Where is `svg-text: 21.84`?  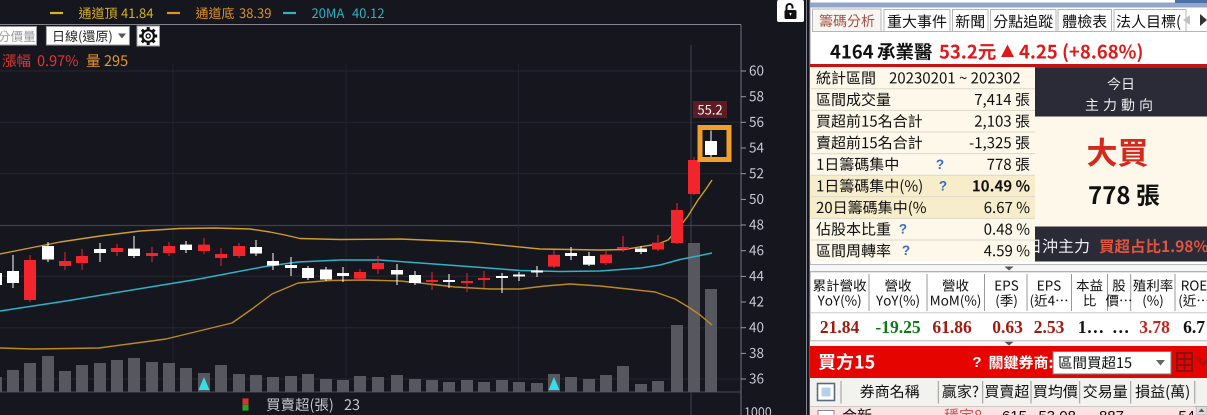 svg-text: 21.84 is located at coordinates (840, 327).